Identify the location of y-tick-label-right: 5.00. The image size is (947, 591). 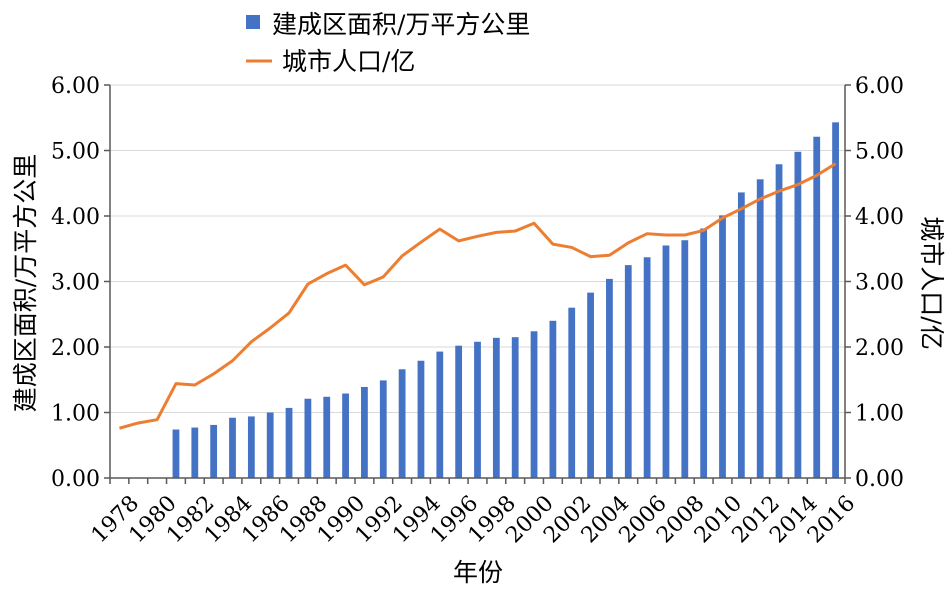
(879, 152).